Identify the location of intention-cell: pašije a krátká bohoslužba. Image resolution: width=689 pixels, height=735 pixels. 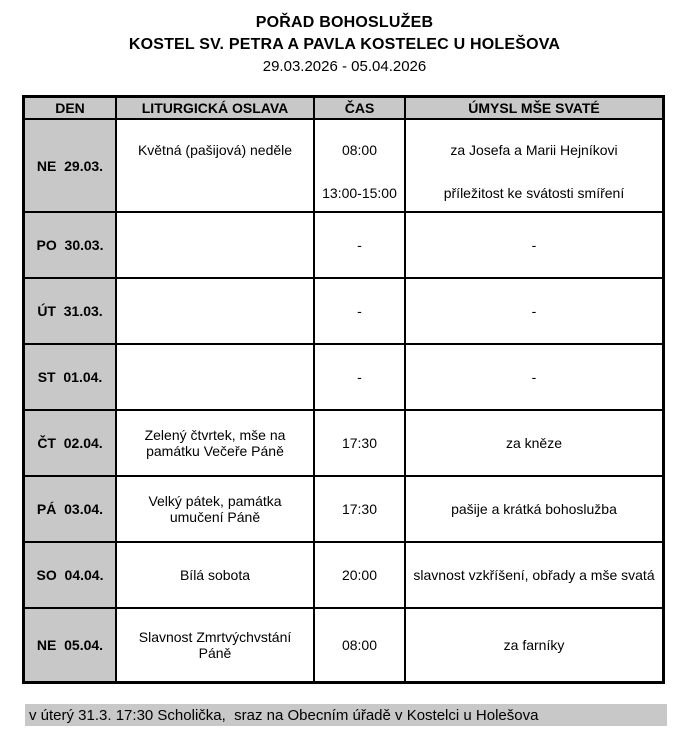
(534, 509).